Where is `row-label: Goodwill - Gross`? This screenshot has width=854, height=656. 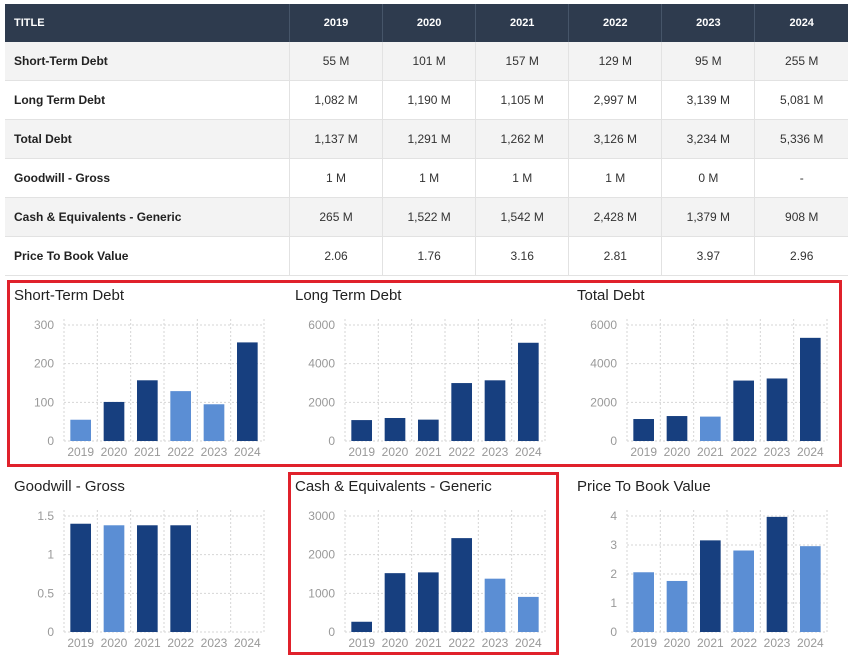 row-label: Goodwill - Gross is located at coordinates (147, 178).